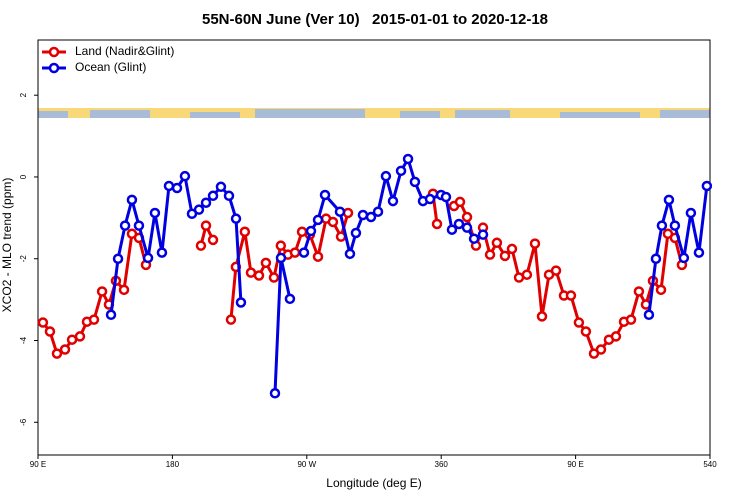  I want to click on legend-label: Land (Nadir&Glint), so click(124, 51).